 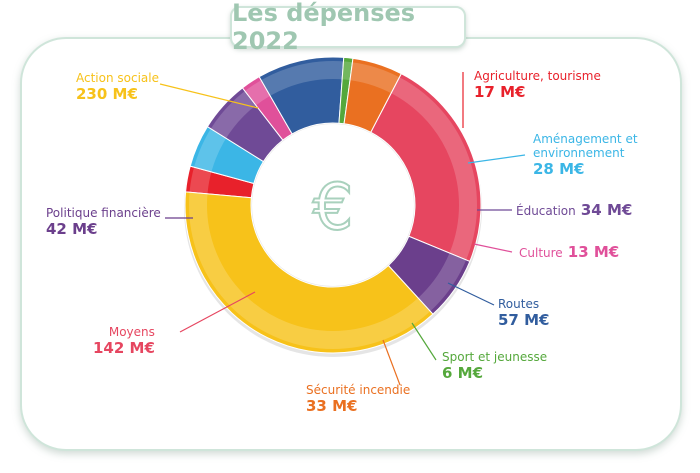 I want to click on label-value: 42 M€, so click(x=72, y=228).